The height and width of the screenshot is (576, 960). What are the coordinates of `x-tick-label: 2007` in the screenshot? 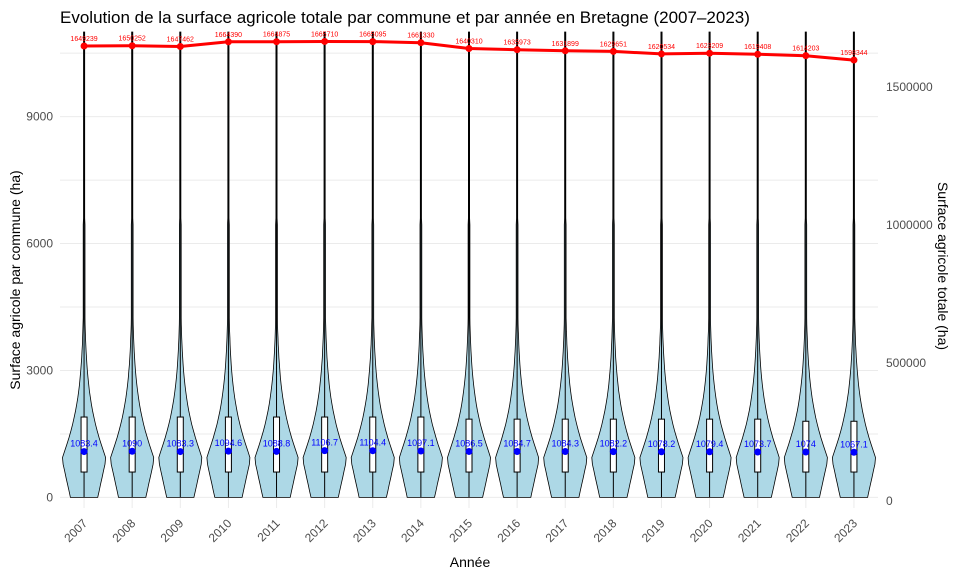 It's located at (75, 530).